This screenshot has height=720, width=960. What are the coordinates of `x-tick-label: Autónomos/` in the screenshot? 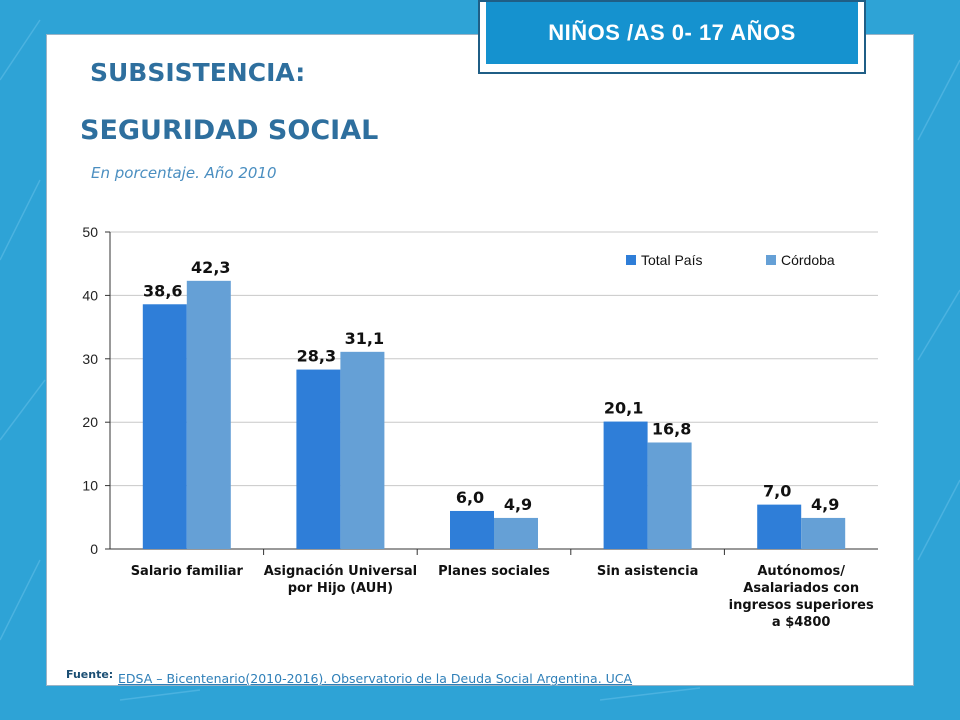 It's located at (801, 571).